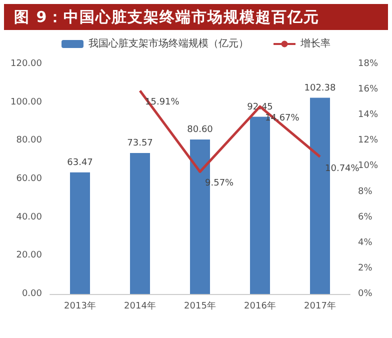 This screenshot has width=392, height=338. Describe the element at coordinates (80, 163) in the screenshot. I see `data-label: 63.47` at that location.